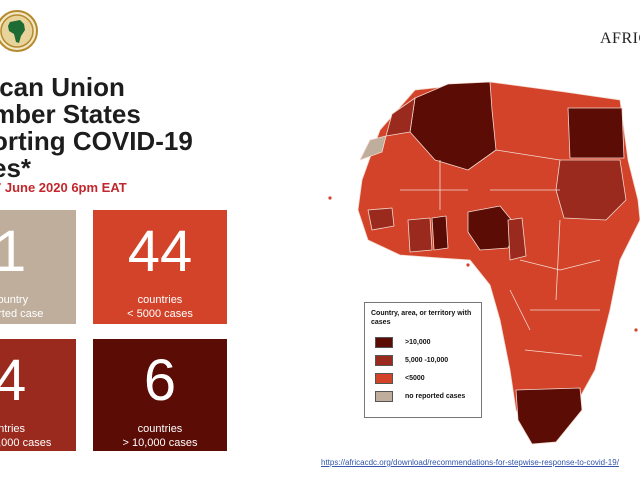 The image size is (640, 480). Describe the element at coordinates (26, 443) in the screenshot. I see `tile-label: 0,000 cases` at that location.